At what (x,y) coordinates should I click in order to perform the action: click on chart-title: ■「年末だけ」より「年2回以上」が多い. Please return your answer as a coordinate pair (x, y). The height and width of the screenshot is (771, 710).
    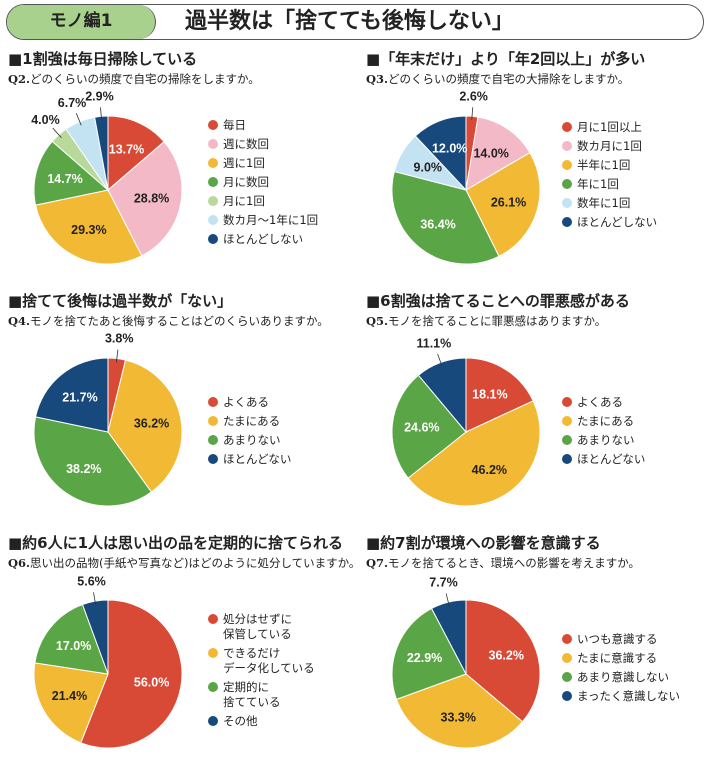
    Looking at the image, I should click on (506, 59).